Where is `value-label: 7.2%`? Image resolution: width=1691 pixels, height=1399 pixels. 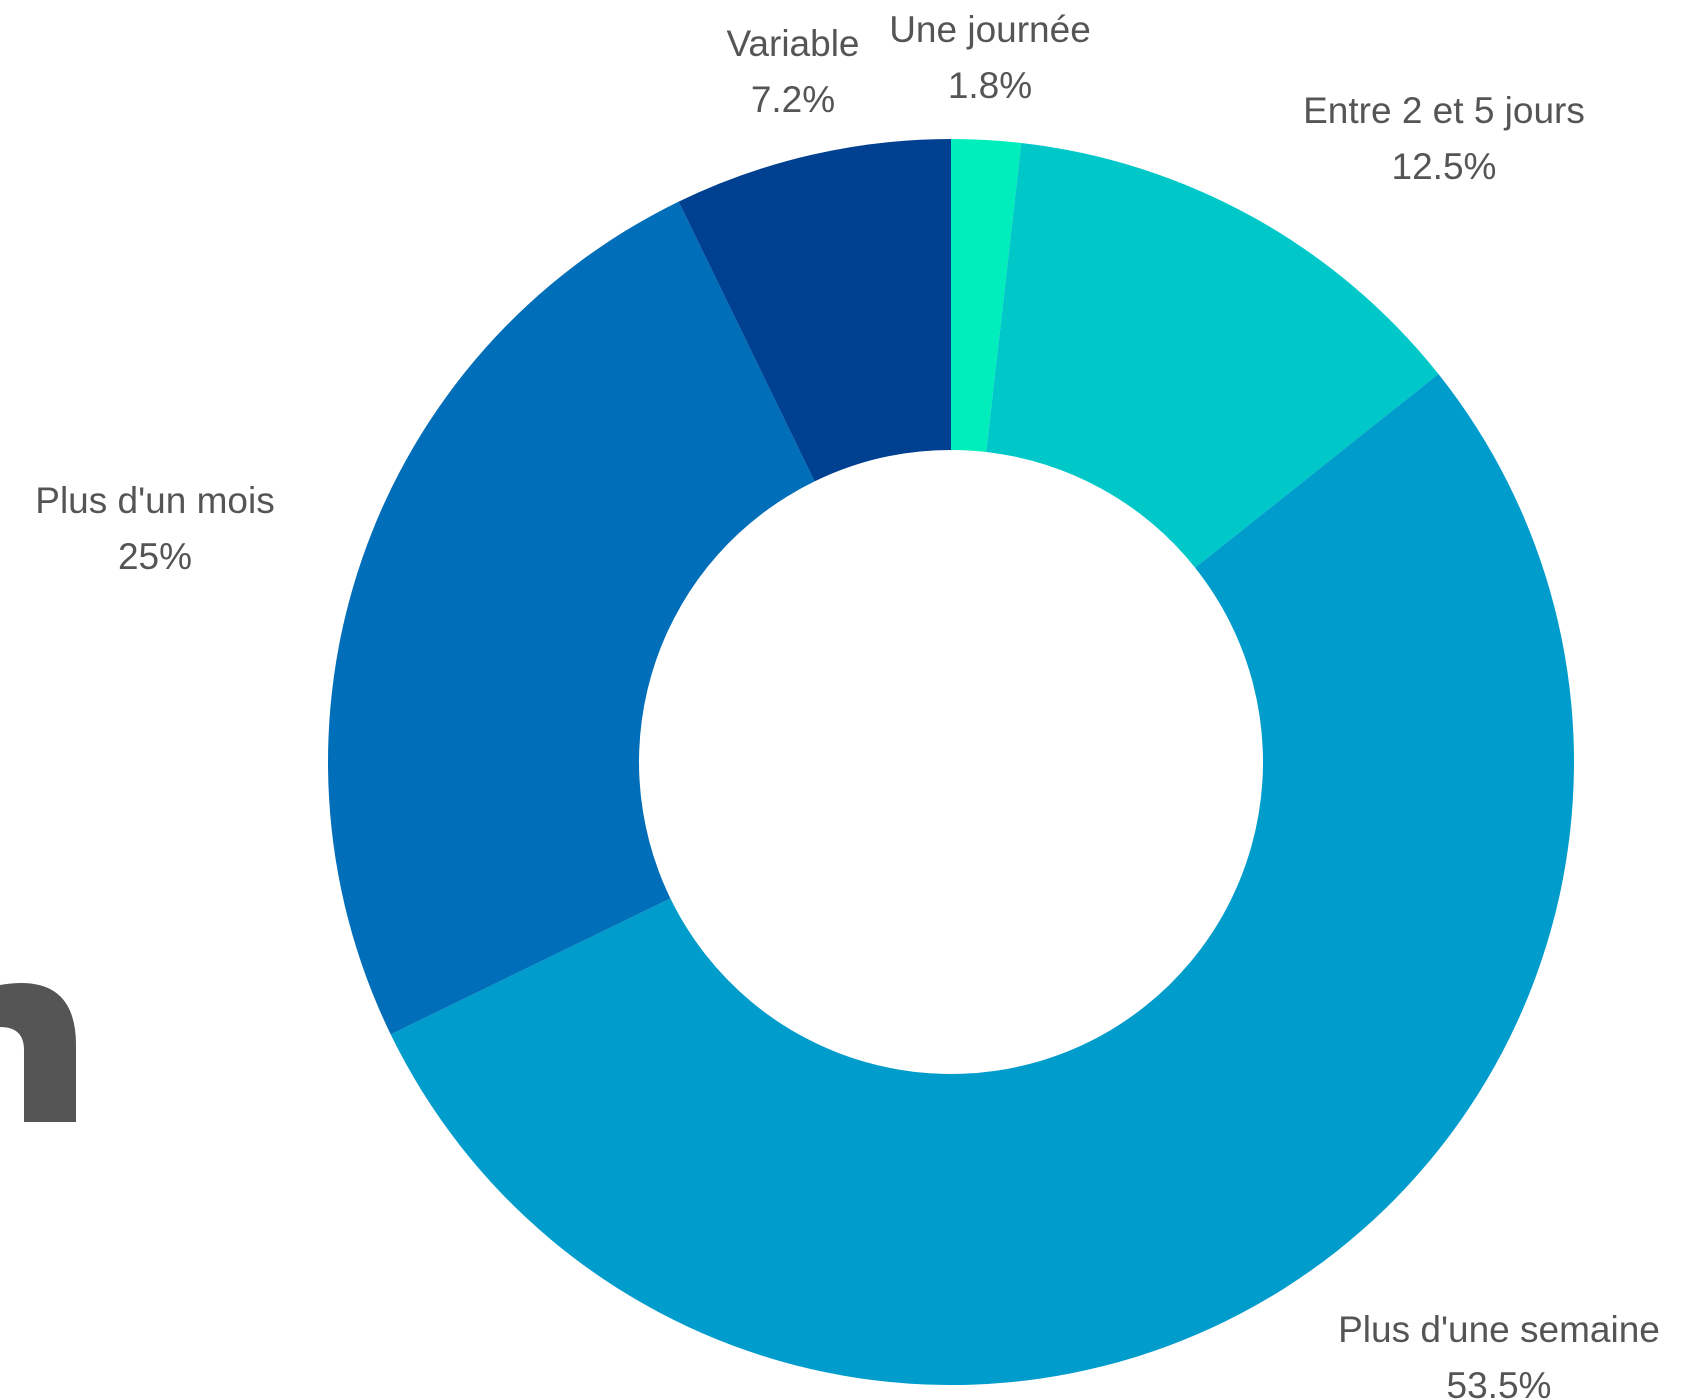 value-label: 7.2% is located at coordinates (793, 99).